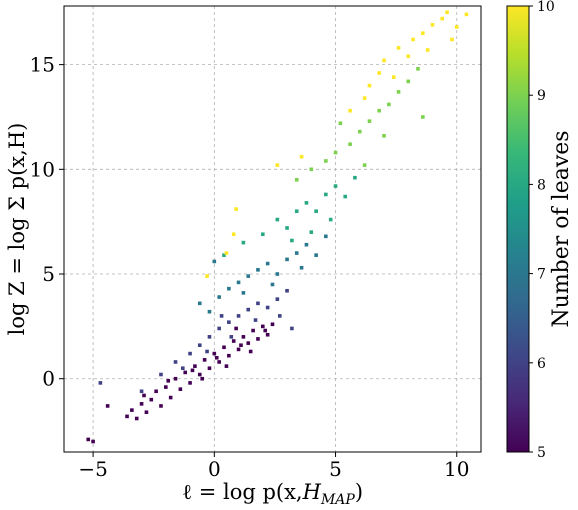 This screenshot has height=510, width=578. I want to click on x-tick-label: −5, so click(92, 469).